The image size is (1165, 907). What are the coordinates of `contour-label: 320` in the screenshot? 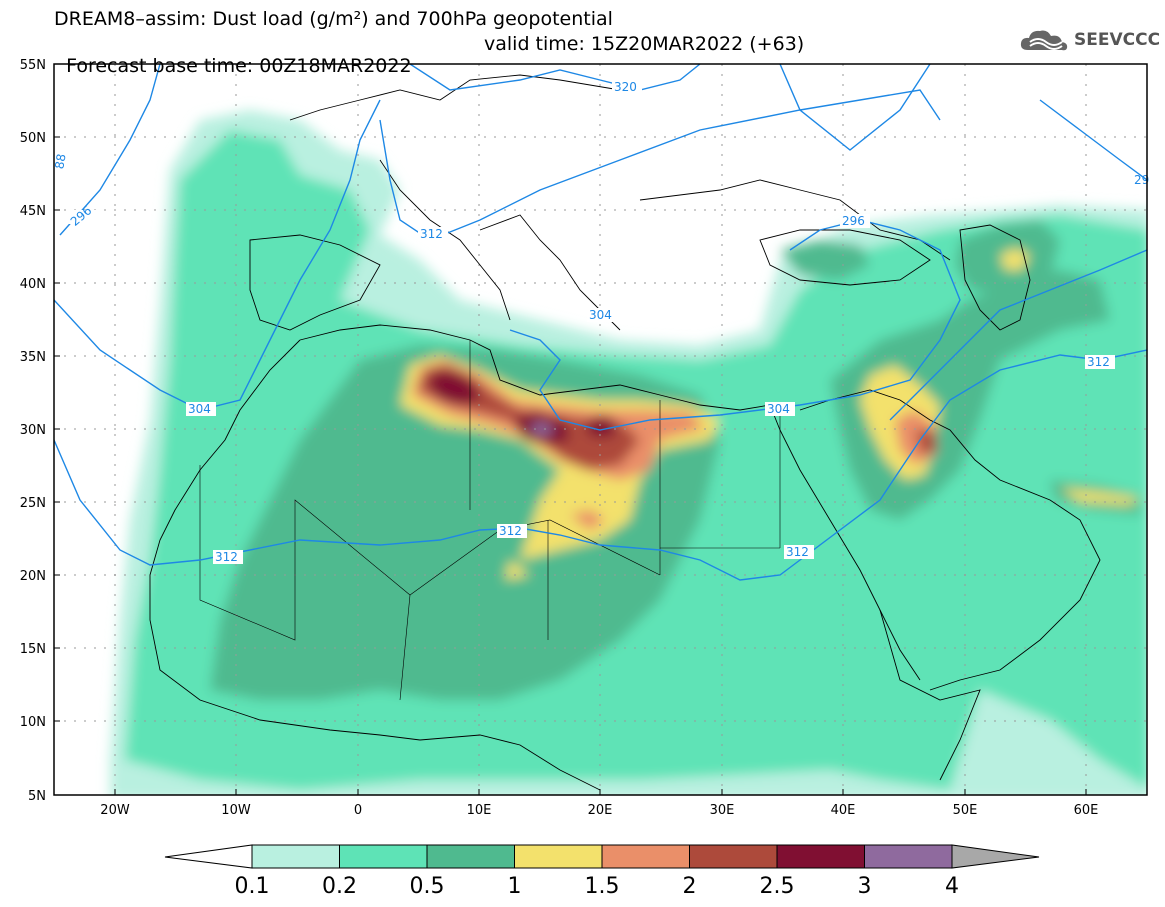 It's located at (625, 87).